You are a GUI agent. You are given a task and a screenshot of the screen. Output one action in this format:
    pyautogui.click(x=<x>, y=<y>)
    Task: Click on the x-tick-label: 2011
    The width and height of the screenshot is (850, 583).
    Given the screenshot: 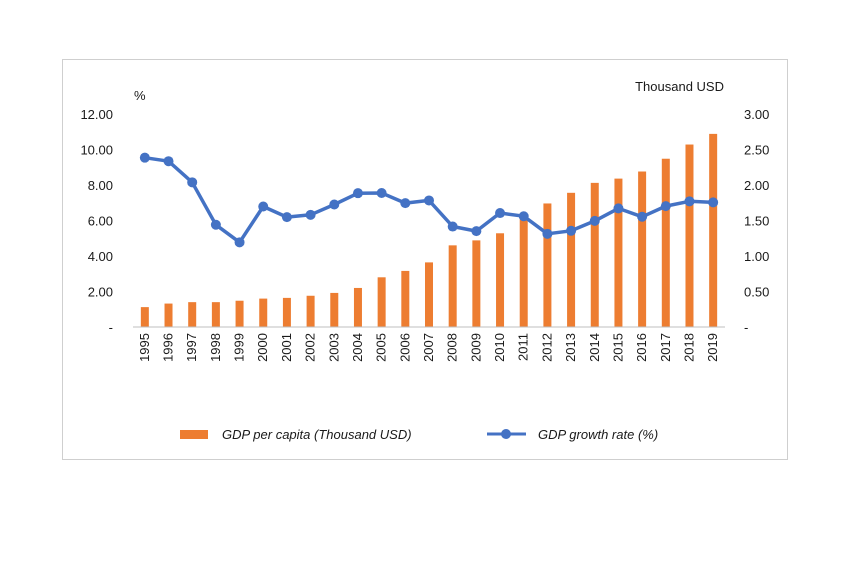 What is the action you would take?
    pyautogui.click(x=523, y=347)
    